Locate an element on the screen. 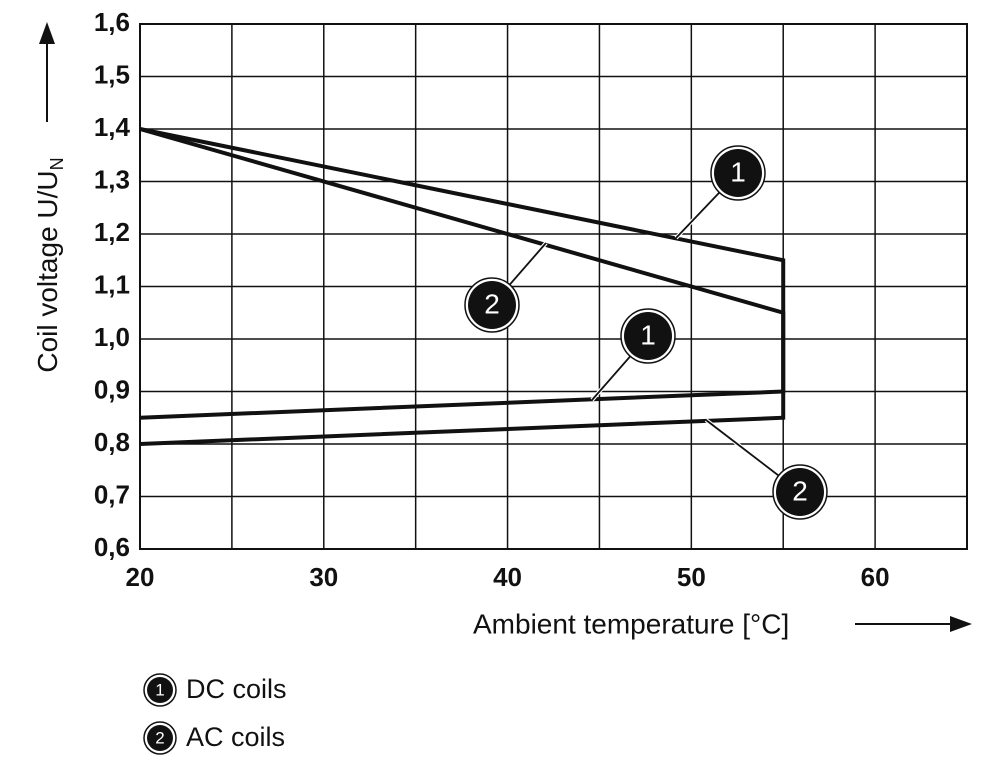  y-tick-label: 1,0 is located at coordinates (112, 337).